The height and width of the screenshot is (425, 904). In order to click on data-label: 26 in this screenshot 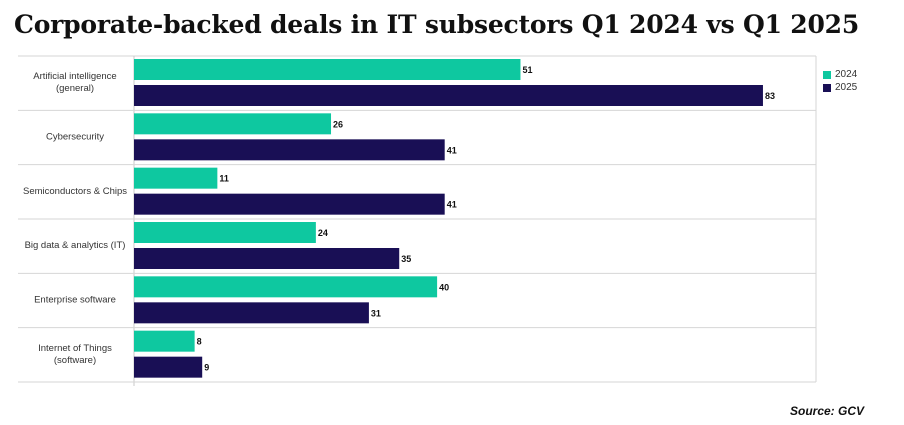, I will do `click(338, 124)`.